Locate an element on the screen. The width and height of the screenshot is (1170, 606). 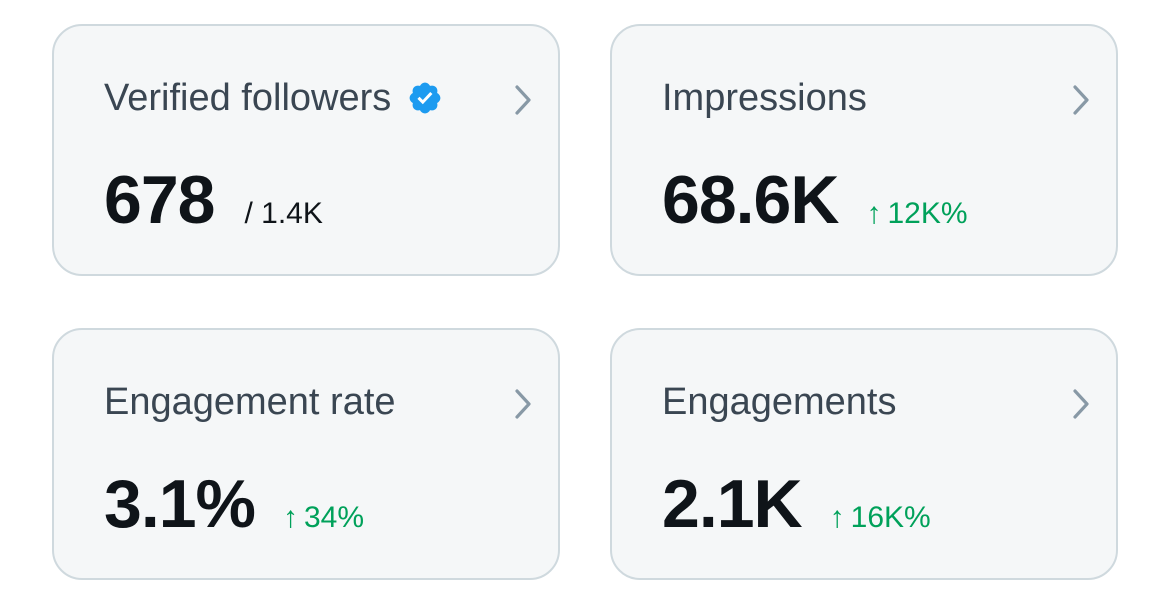
metric-change-value: 16K% is located at coordinates (890, 517).